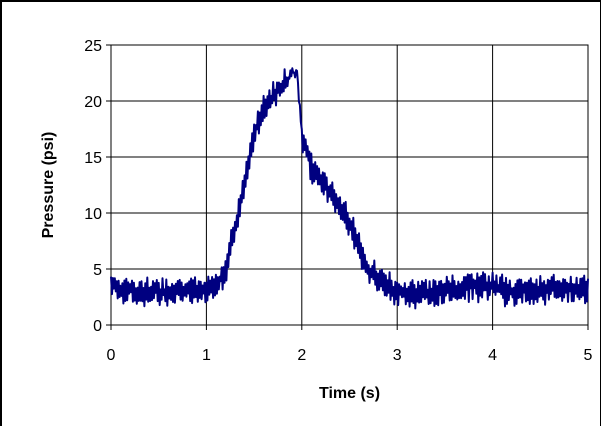 This screenshot has width=603, height=431. What do you see at coordinates (93, 158) in the screenshot?
I see `y-tick-label: 15` at bounding box center [93, 158].